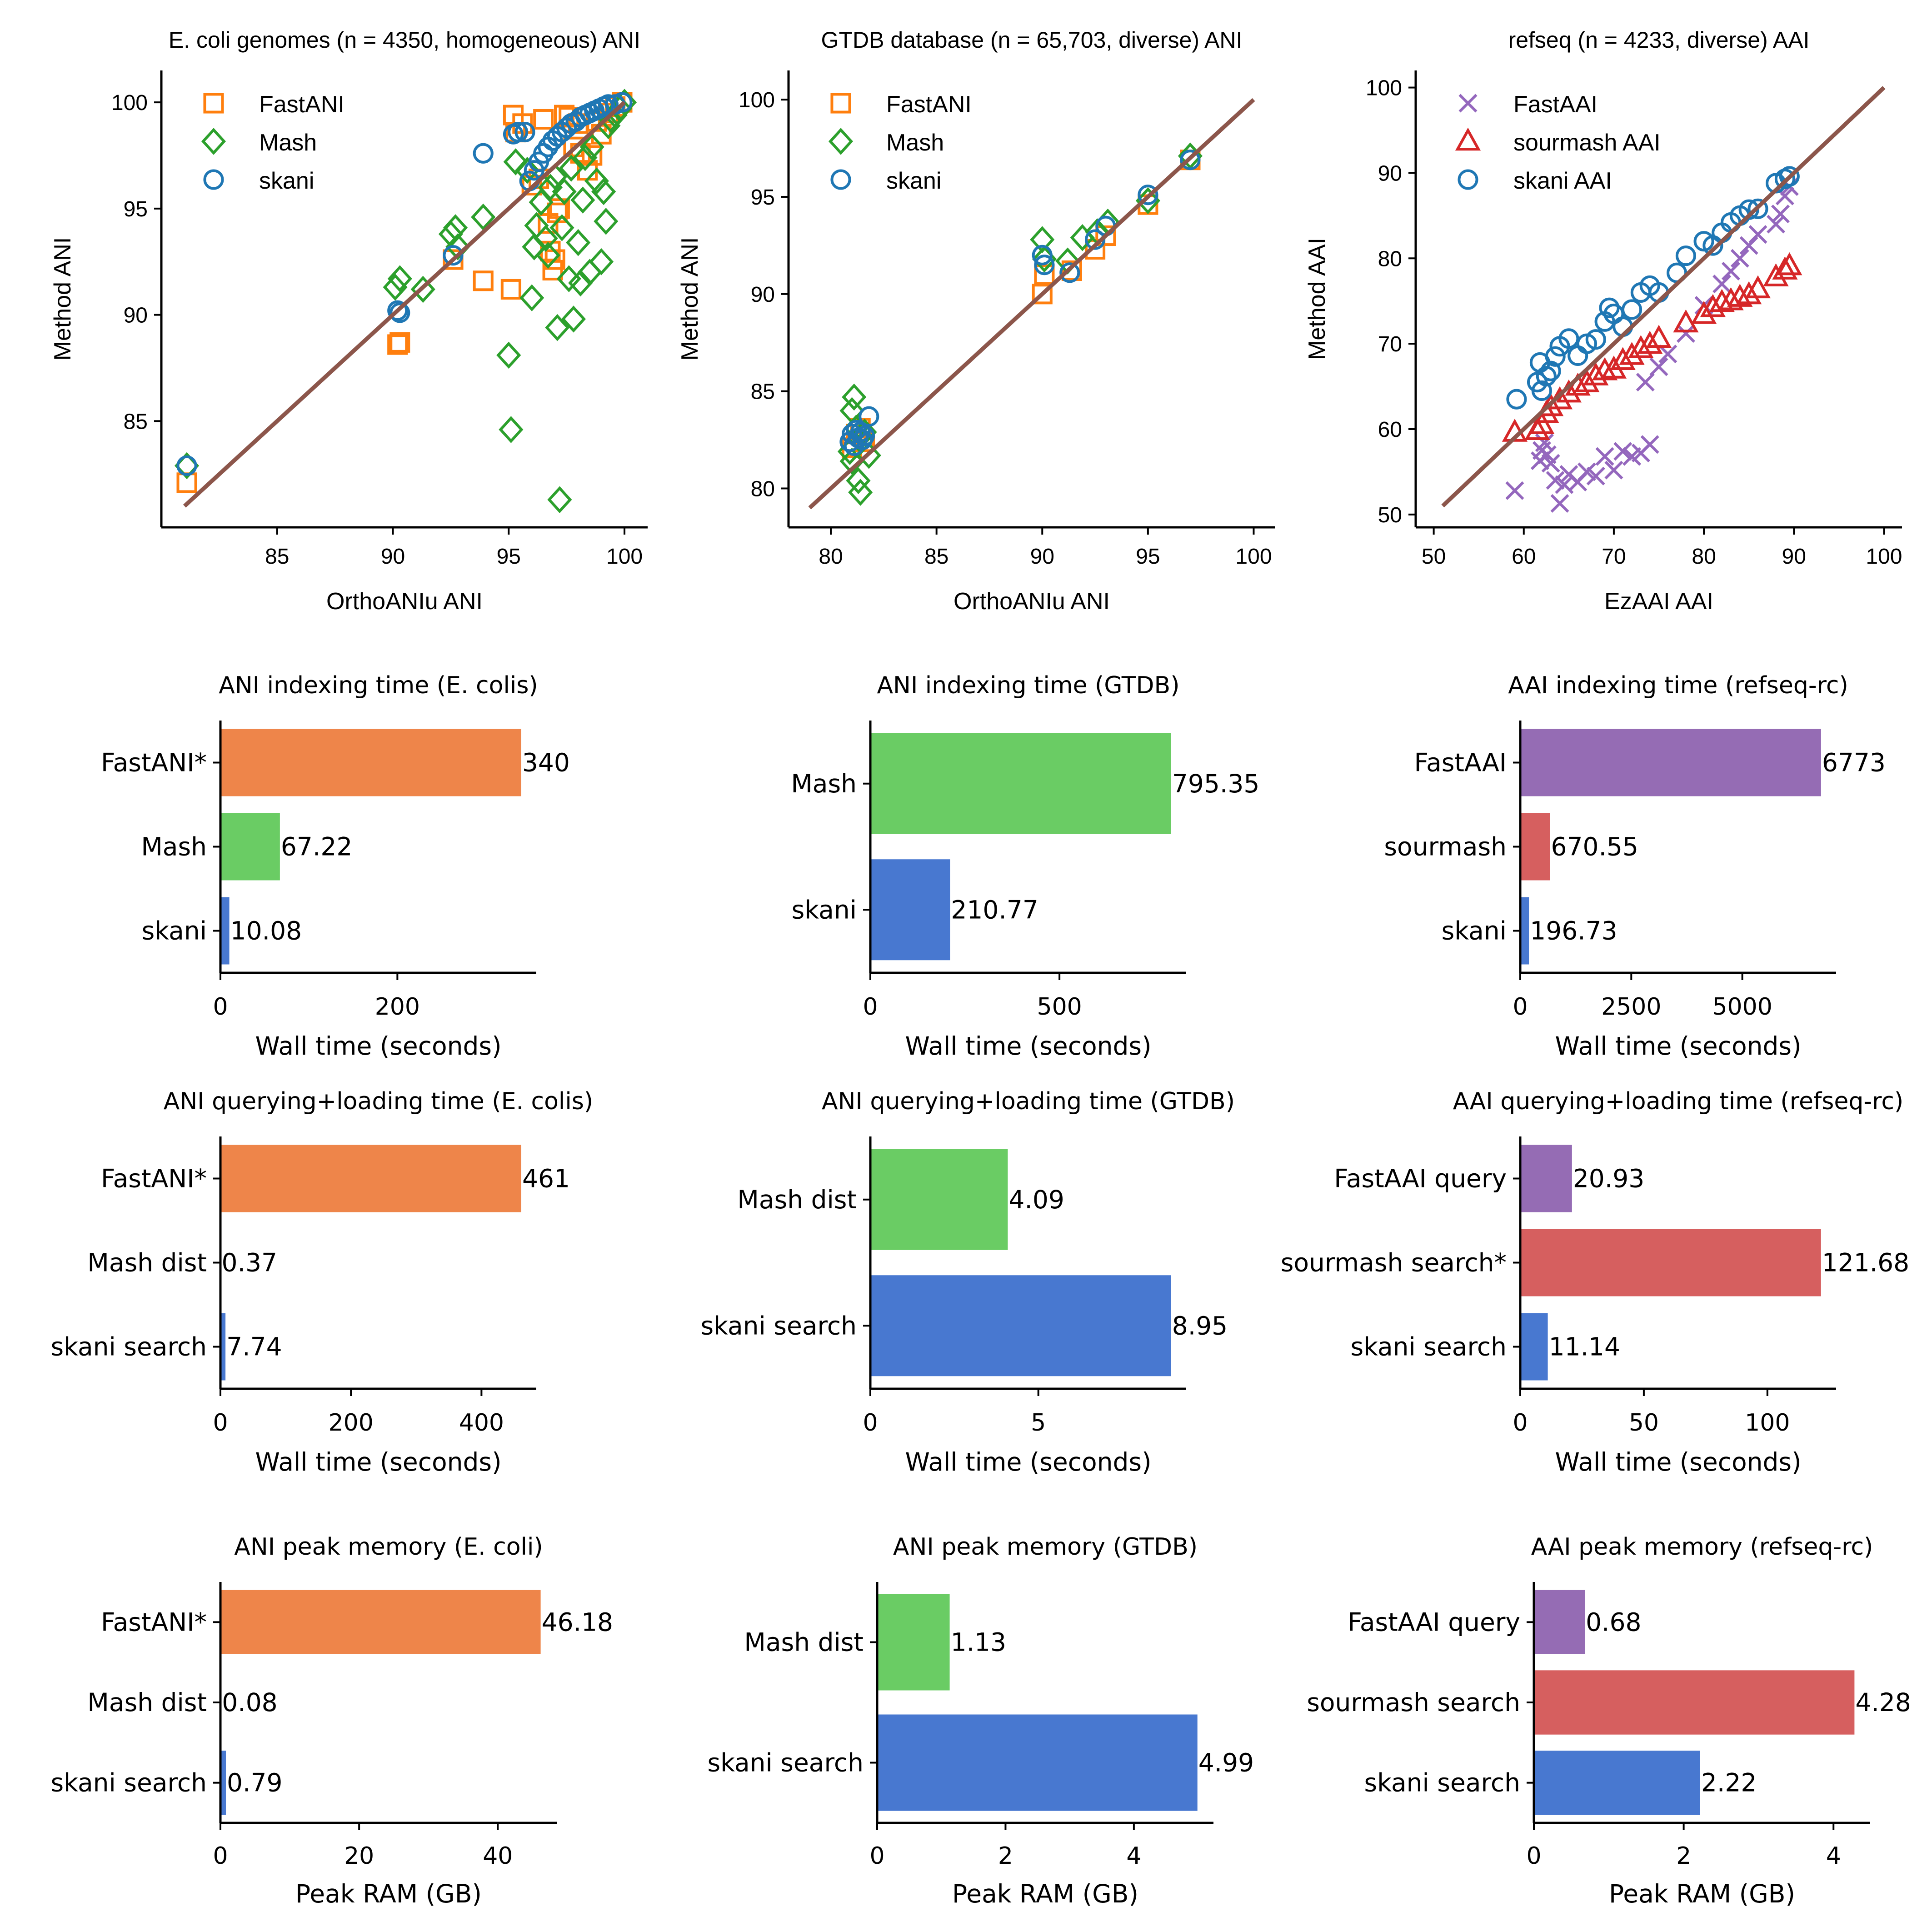 The height and width of the screenshot is (1932, 1932). What do you see at coordinates (1200, 1325) in the screenshot?
I see `bar-value-label: 8.95` at bounding box center [1200, 1325].